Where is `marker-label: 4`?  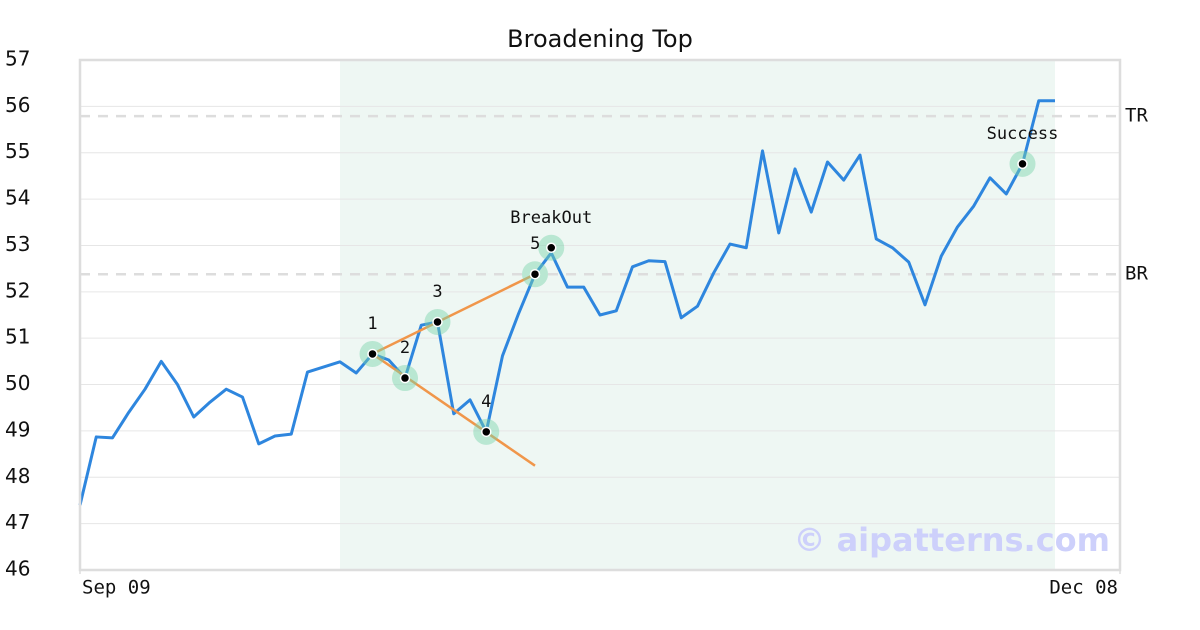
marker-label: 4 is located at coordinates (486, 402).